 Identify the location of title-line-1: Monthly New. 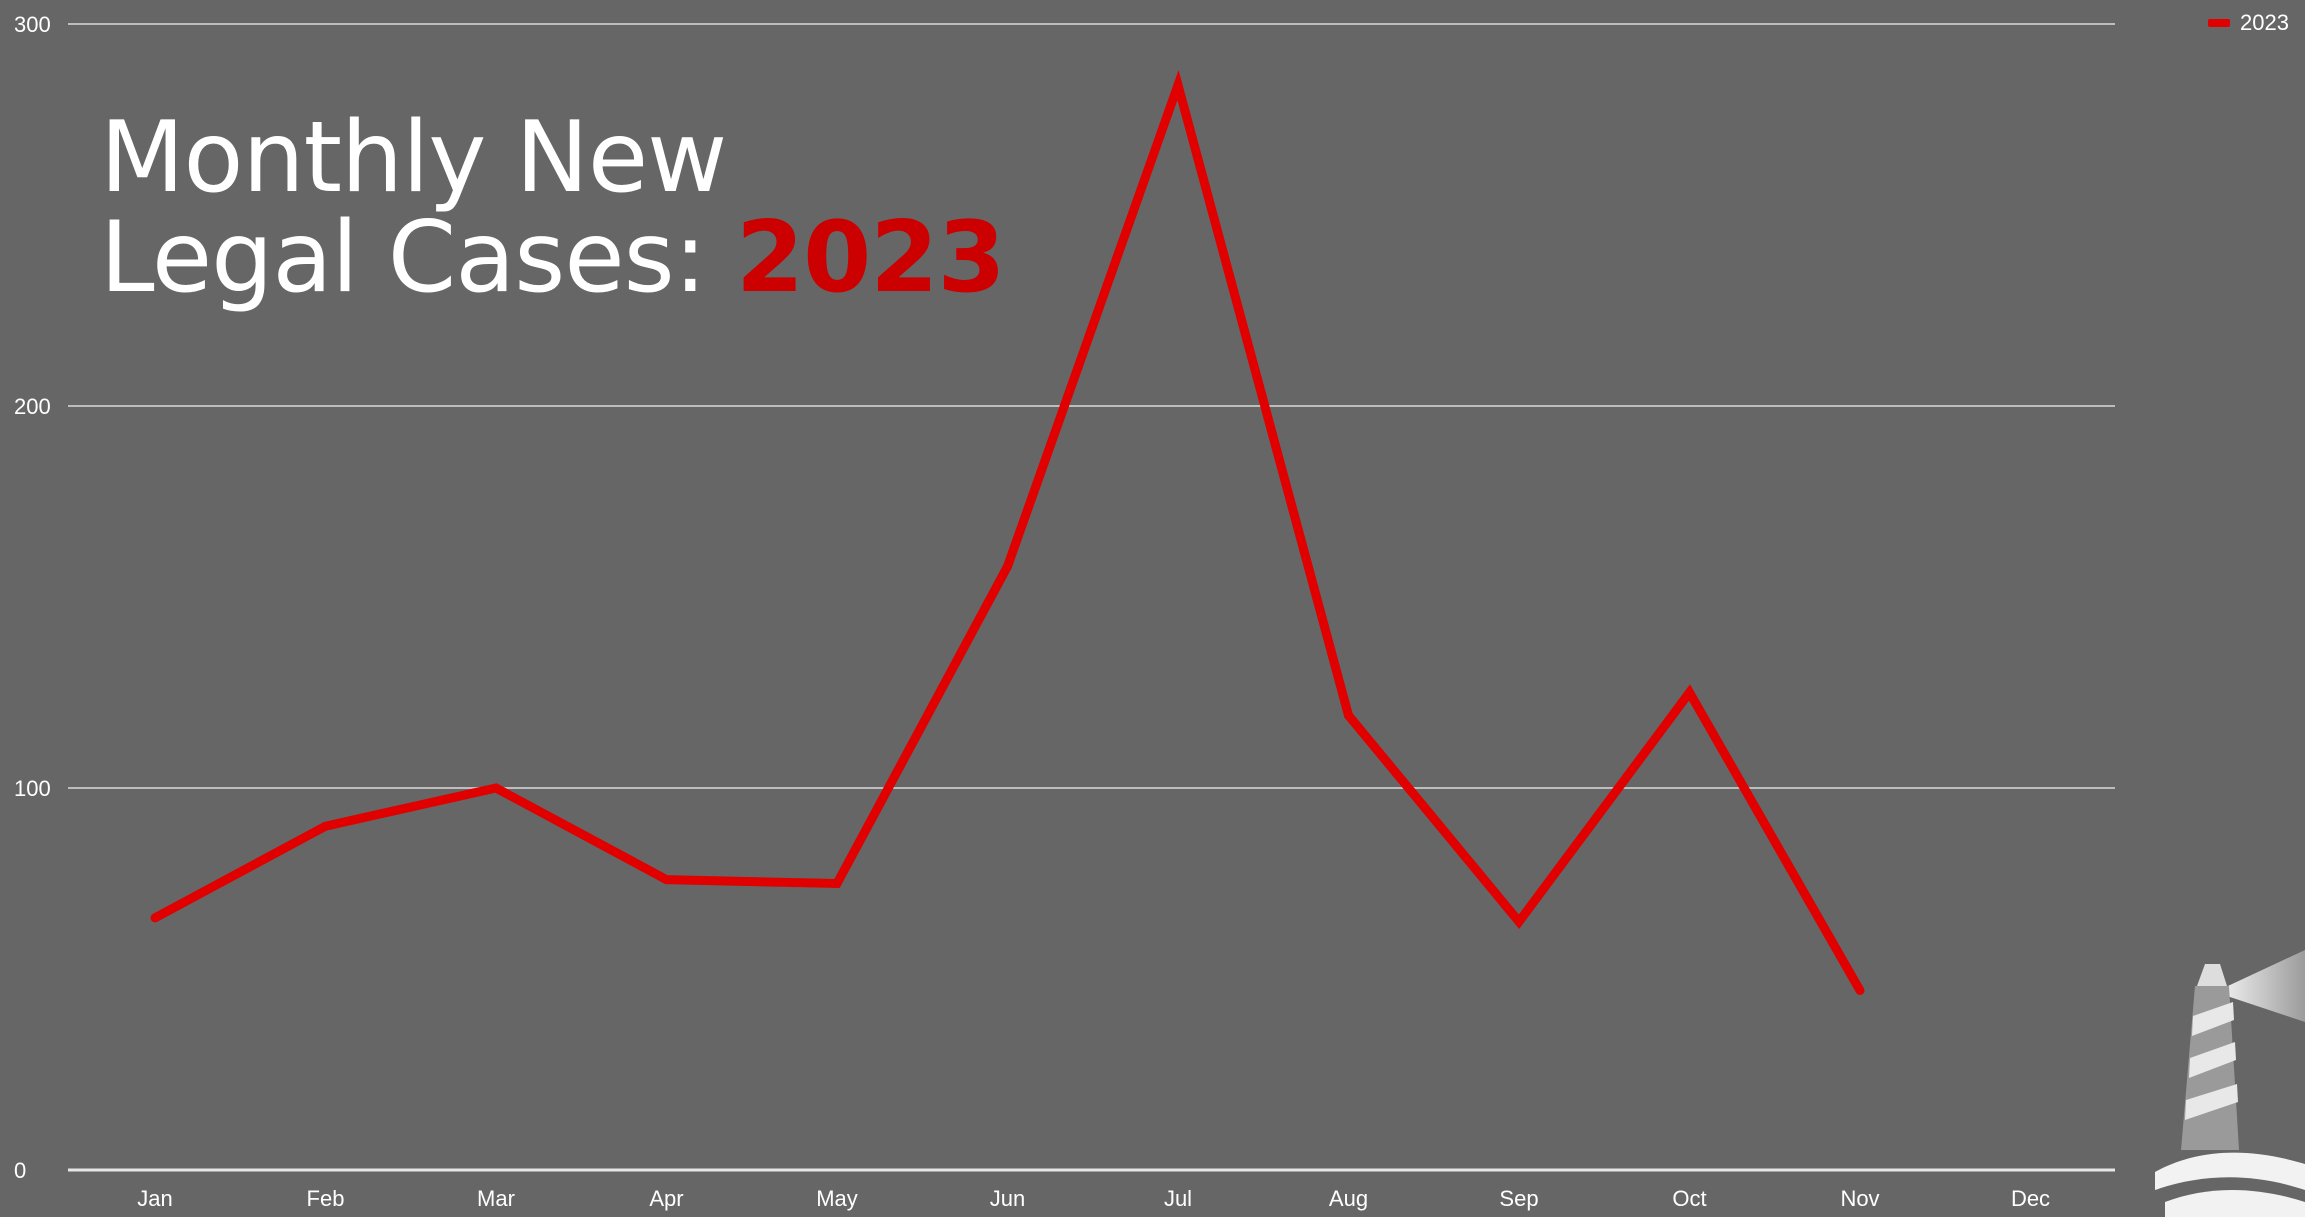
(413, 158).